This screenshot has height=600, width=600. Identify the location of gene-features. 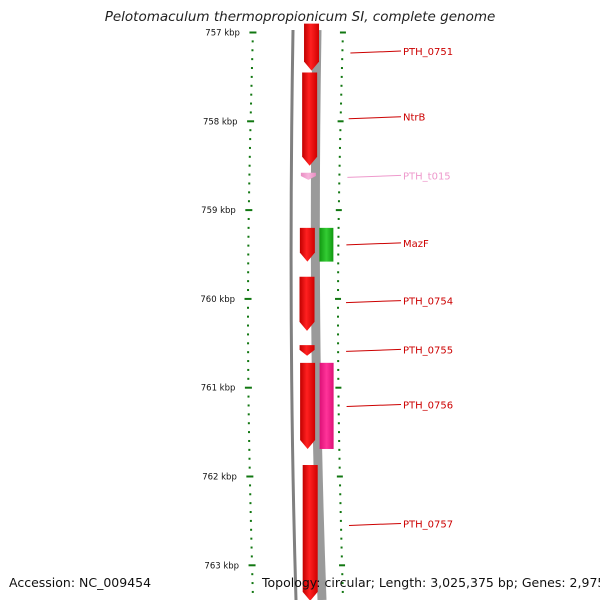
(316, 311).